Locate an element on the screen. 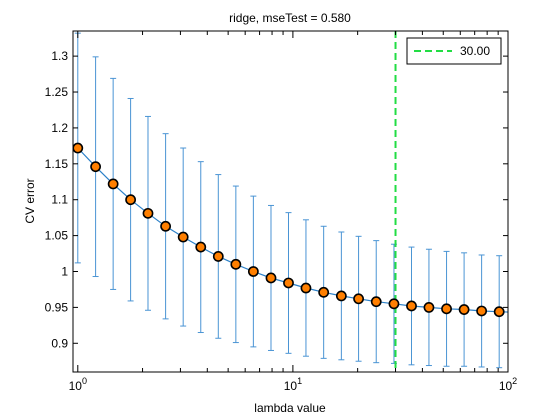  y-tick-label: 0.95 is located at coordinates (57, 307).